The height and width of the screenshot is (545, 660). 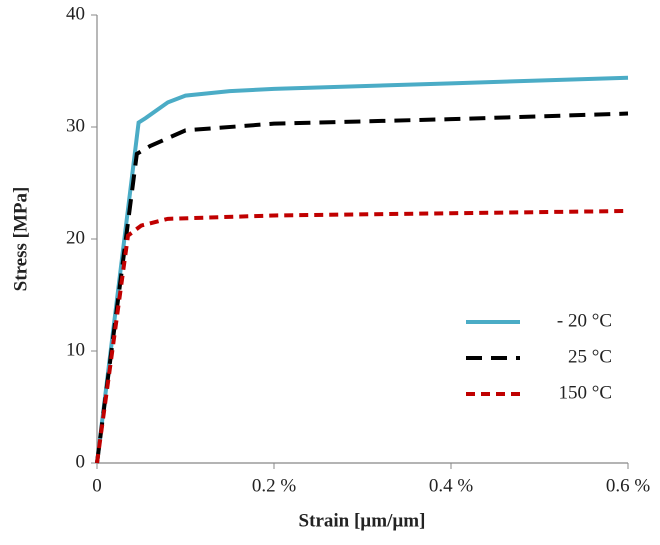 I want to click on y-tick-label: 10, so click(x=75, y=349).